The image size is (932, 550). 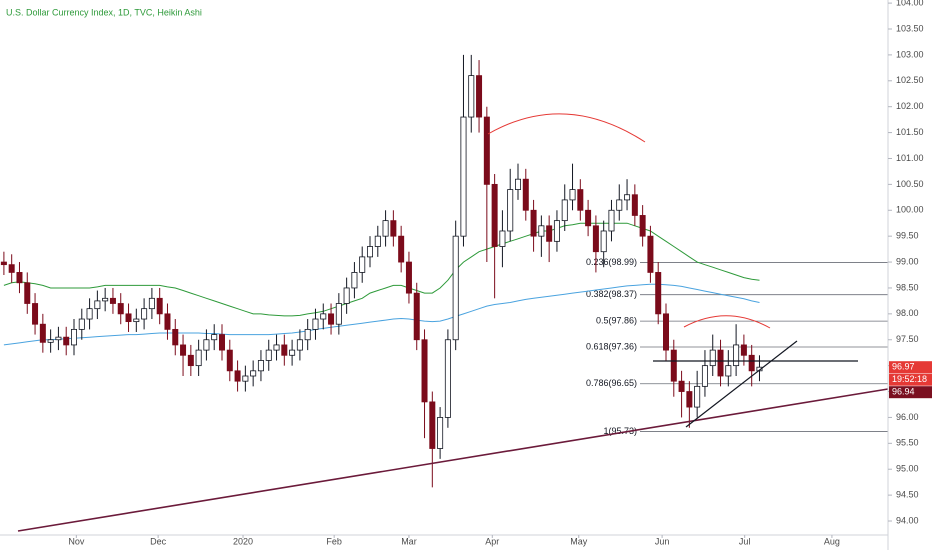 What do you see at coordinates (334, 541) in the screenshot?
I see `x-tick-label: Feb` at bounding box center [334, 541].